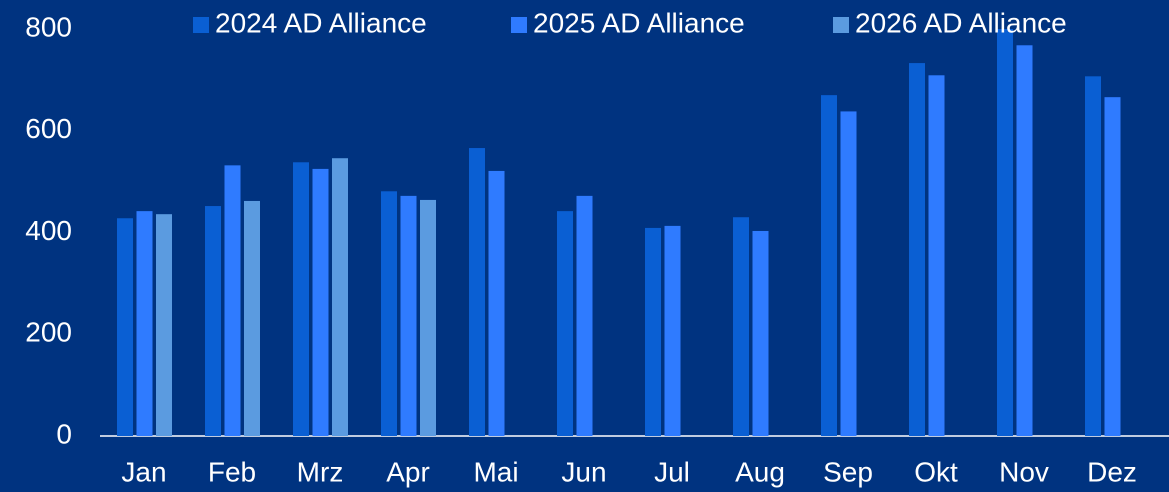 This screenshot has height=492, width=1169. I want to click on y-tick-label: 200, so click(48, 332).